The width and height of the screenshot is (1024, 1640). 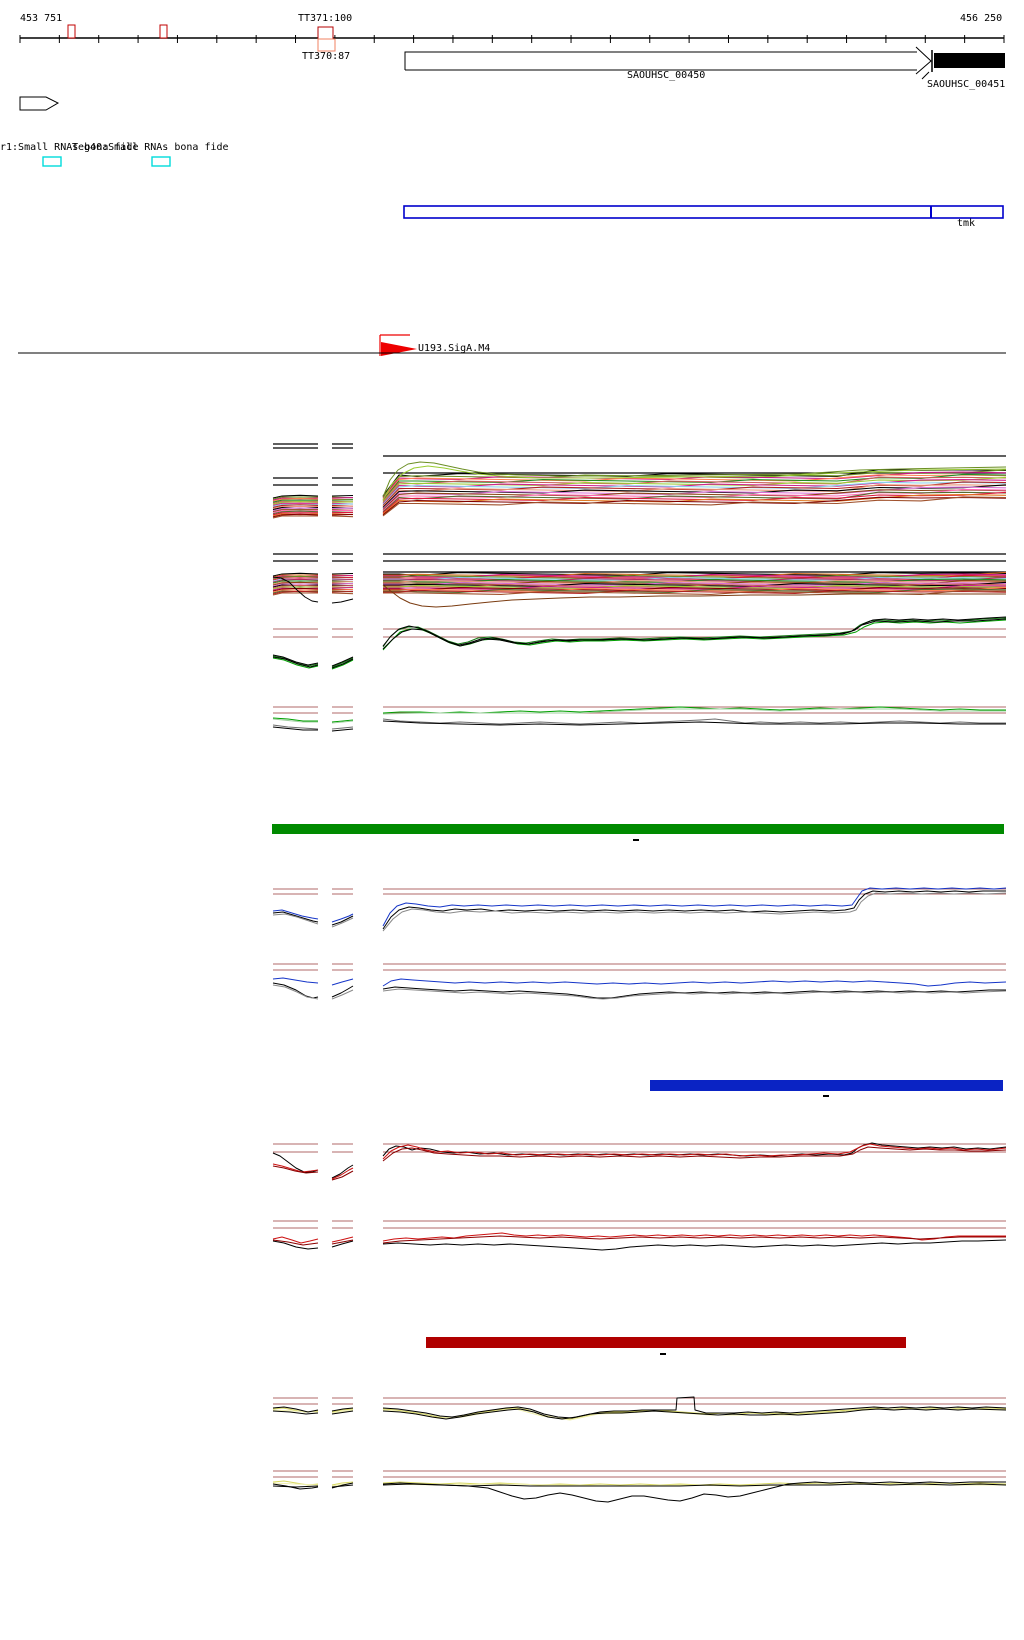 I want to click on t1-multicolor-curve, so click(x=694, y=479).